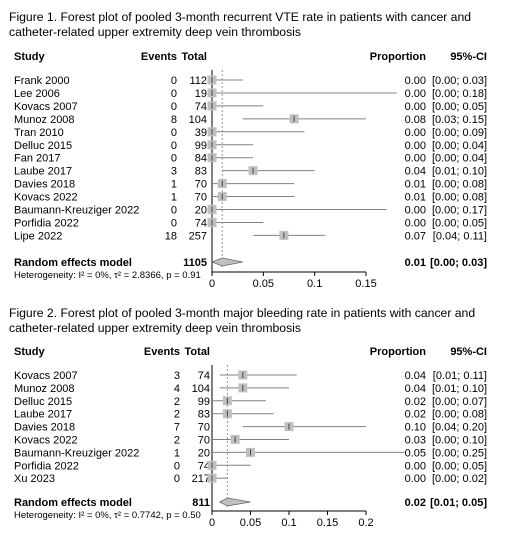 This screenshot has height=539, width=506. Describe the element at coordinates (459, 81) in the screenshot. I see `study-ci: [0.00; 0.03]` at that location.